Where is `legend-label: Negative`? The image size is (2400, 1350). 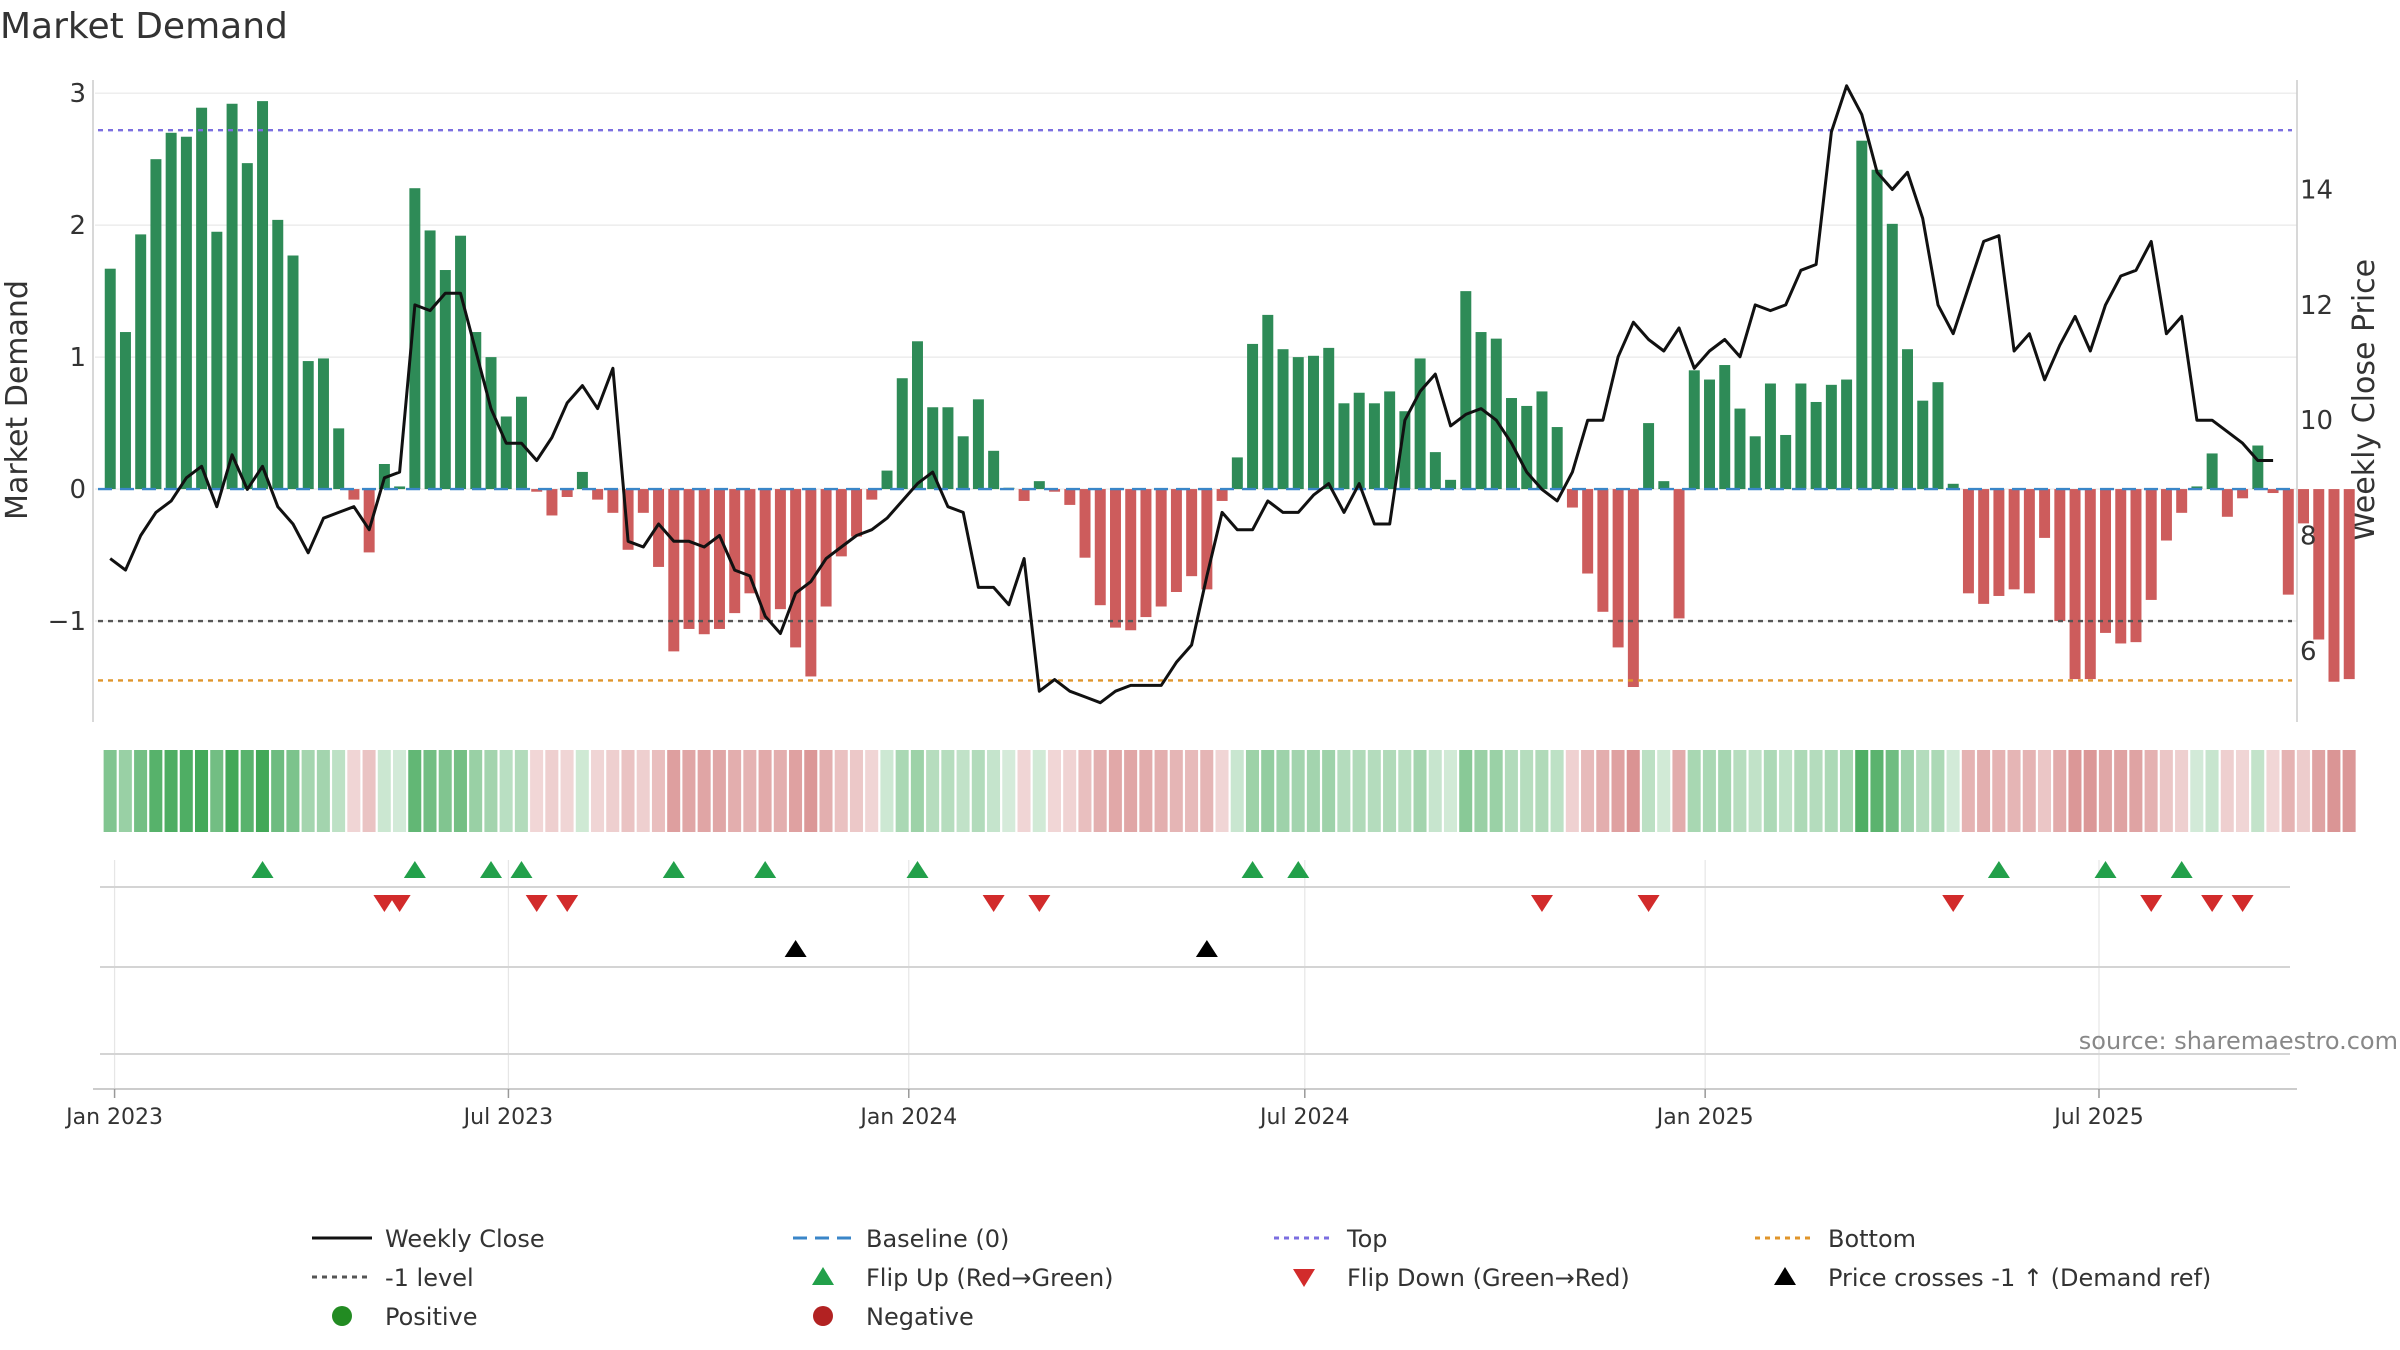
legend-label: Negative is located at coordinates (920, 1317).